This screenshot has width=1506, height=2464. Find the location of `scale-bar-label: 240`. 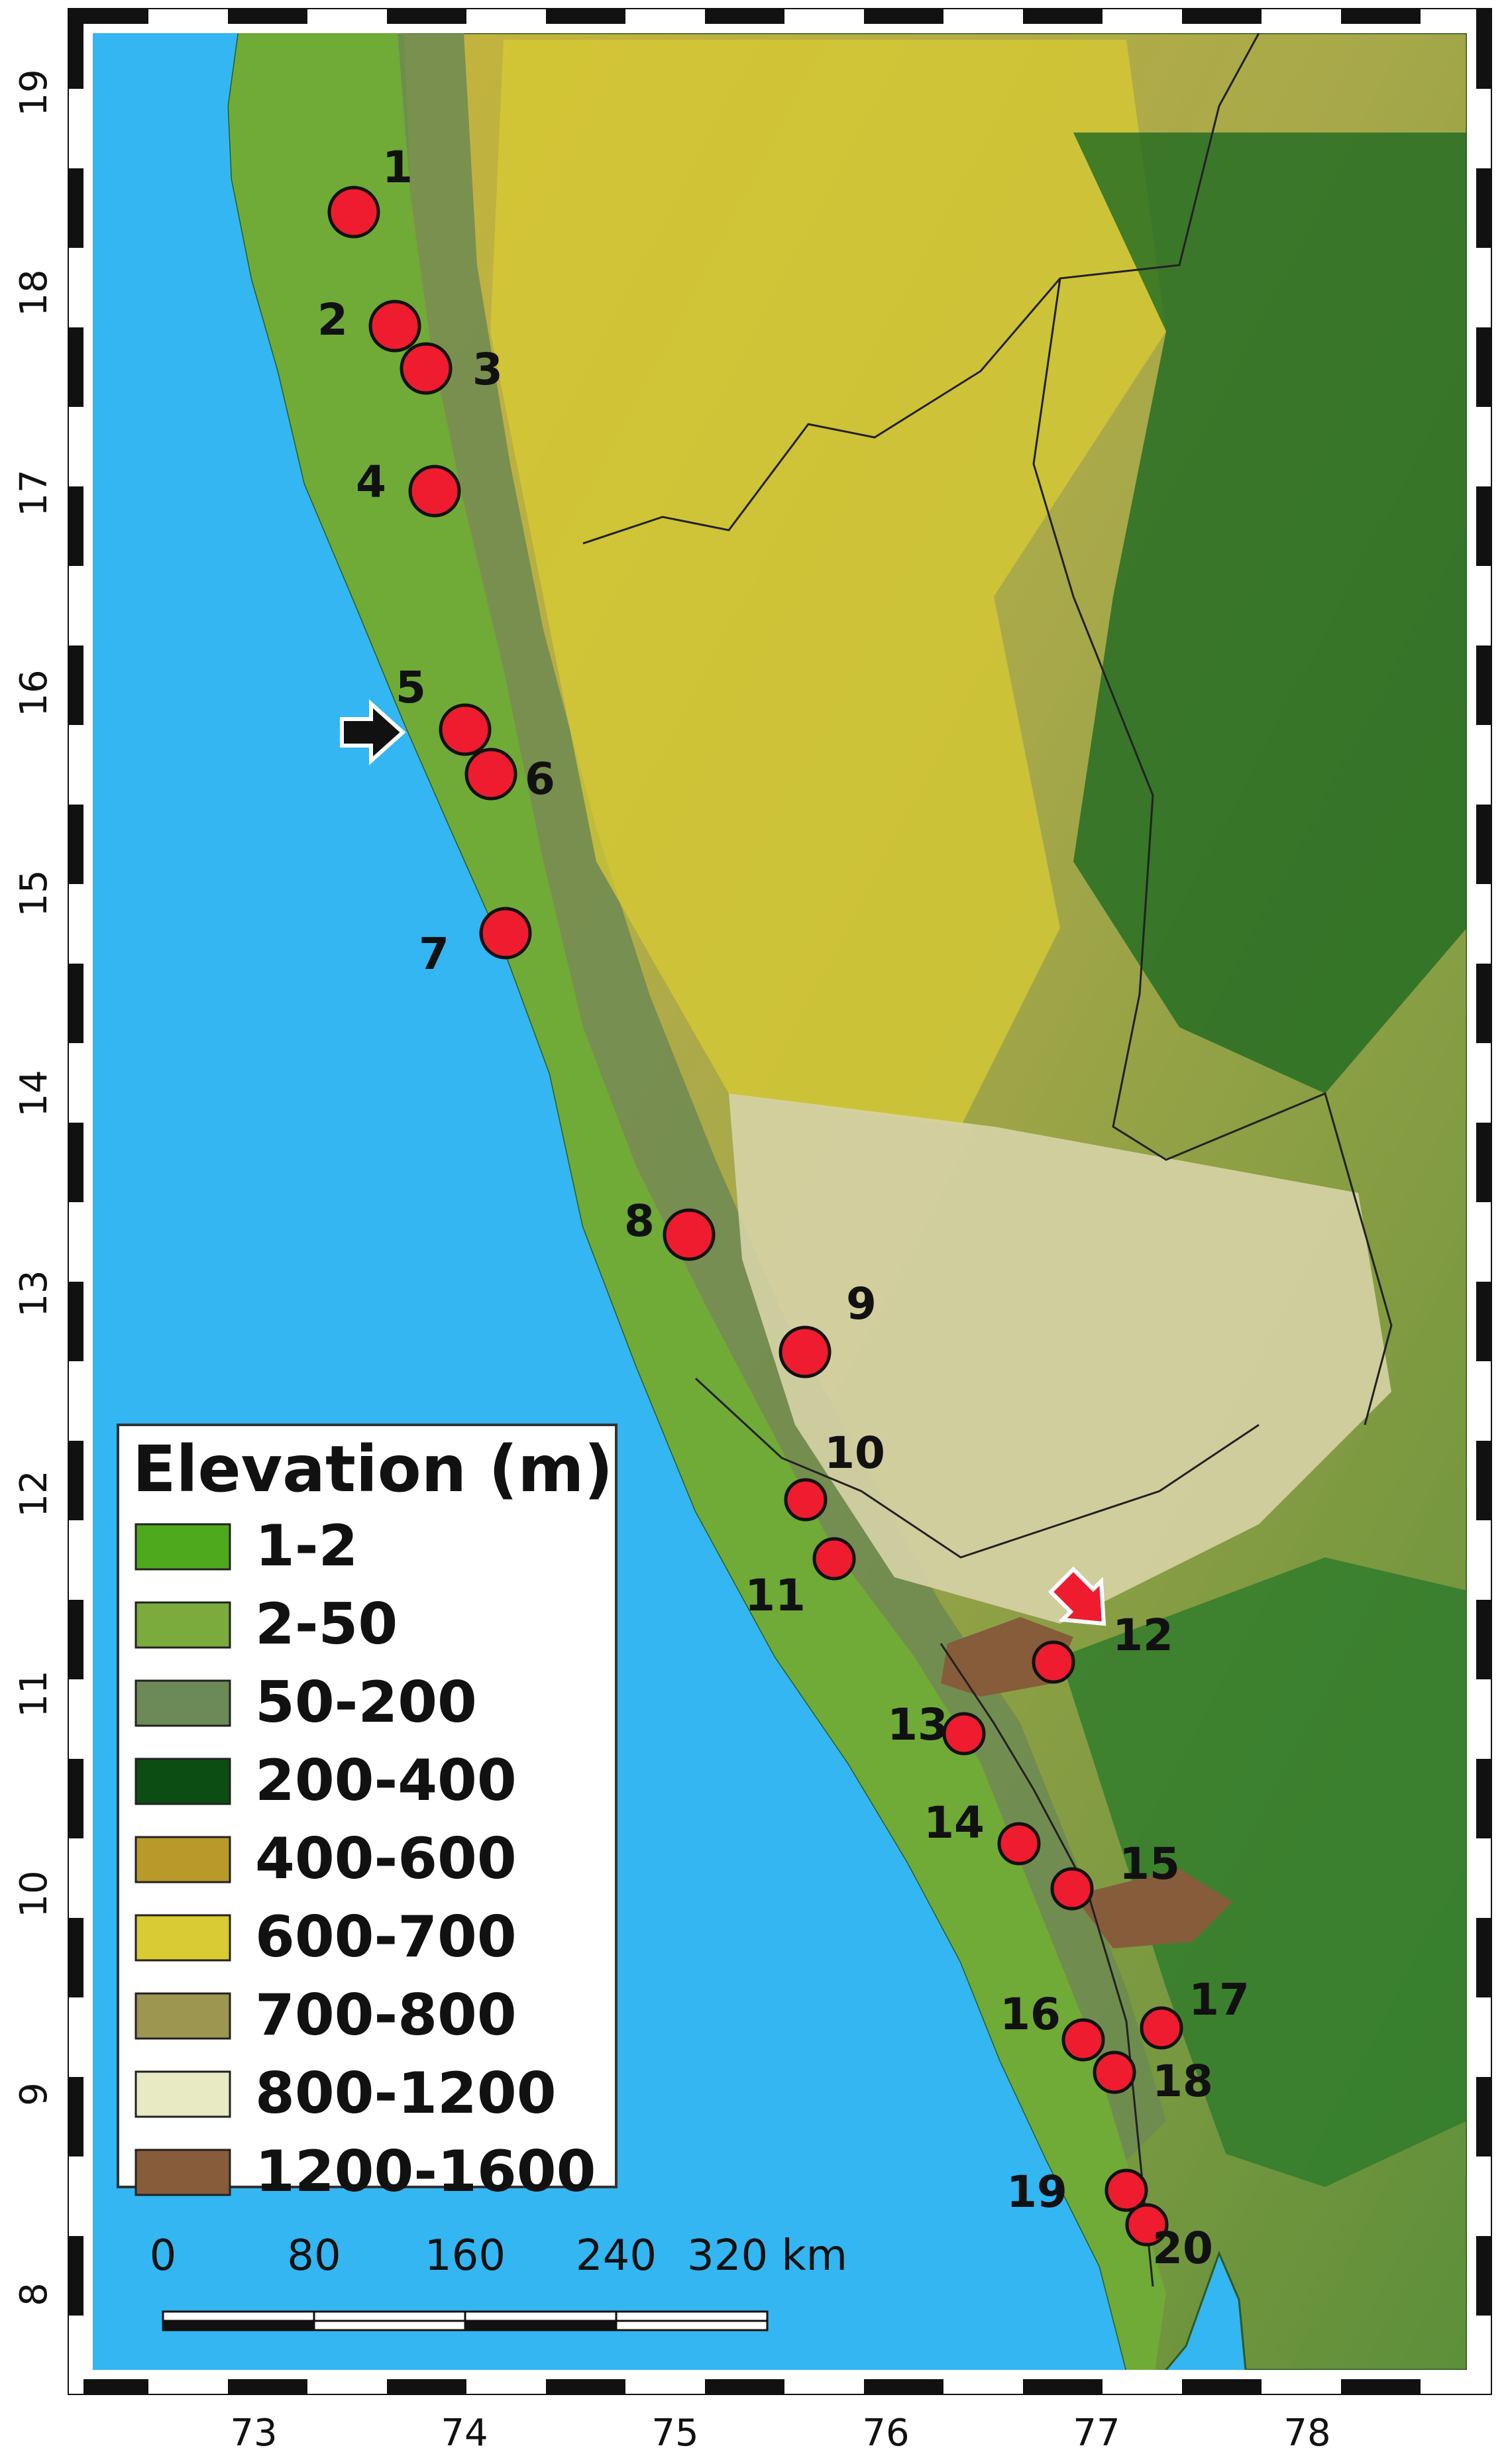

scale-bar-label: 240 is located at coordinates (616, 2255).